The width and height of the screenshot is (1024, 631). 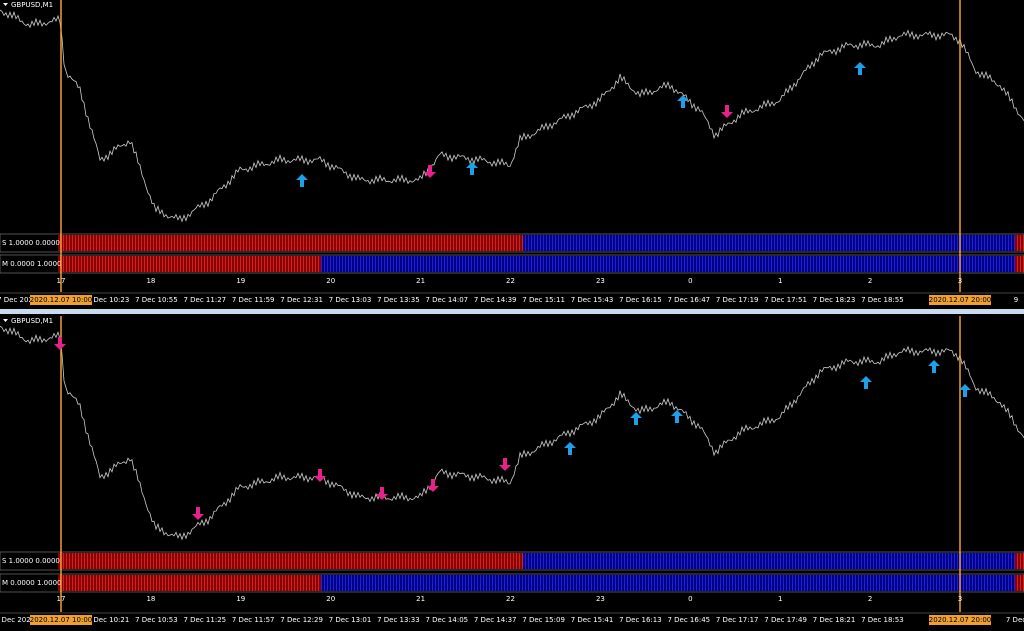 I want to click on time-label: 7 Dec 11:59, so click(x=253, y=300).